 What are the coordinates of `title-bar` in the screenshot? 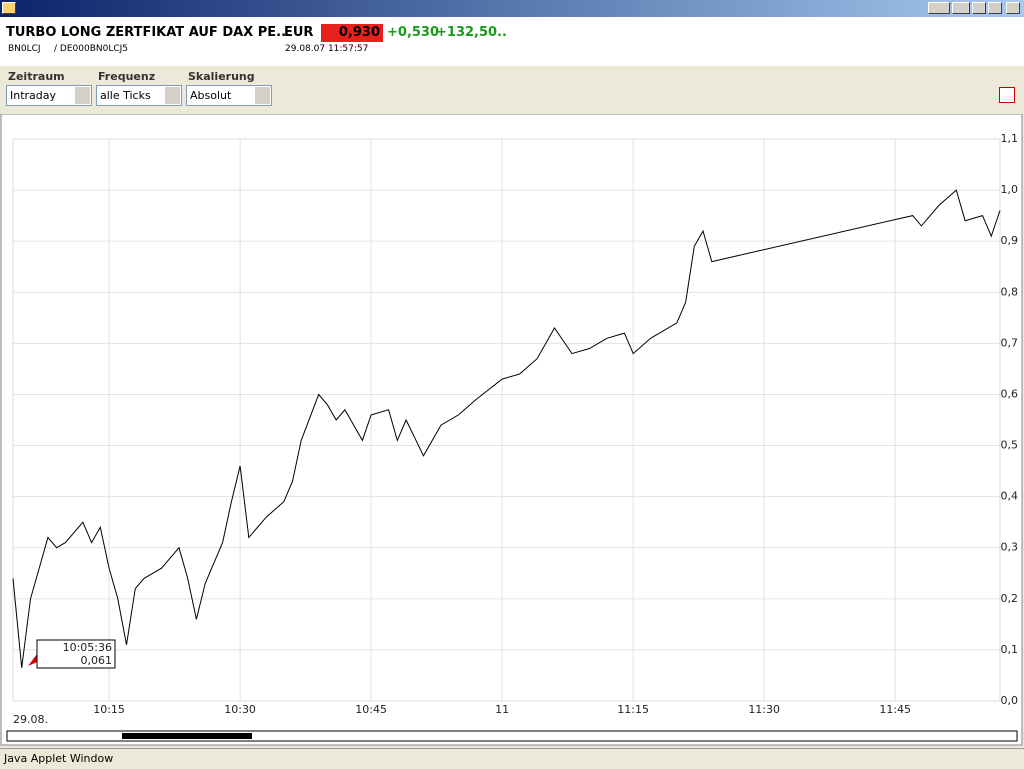 It's located at (512, 8).